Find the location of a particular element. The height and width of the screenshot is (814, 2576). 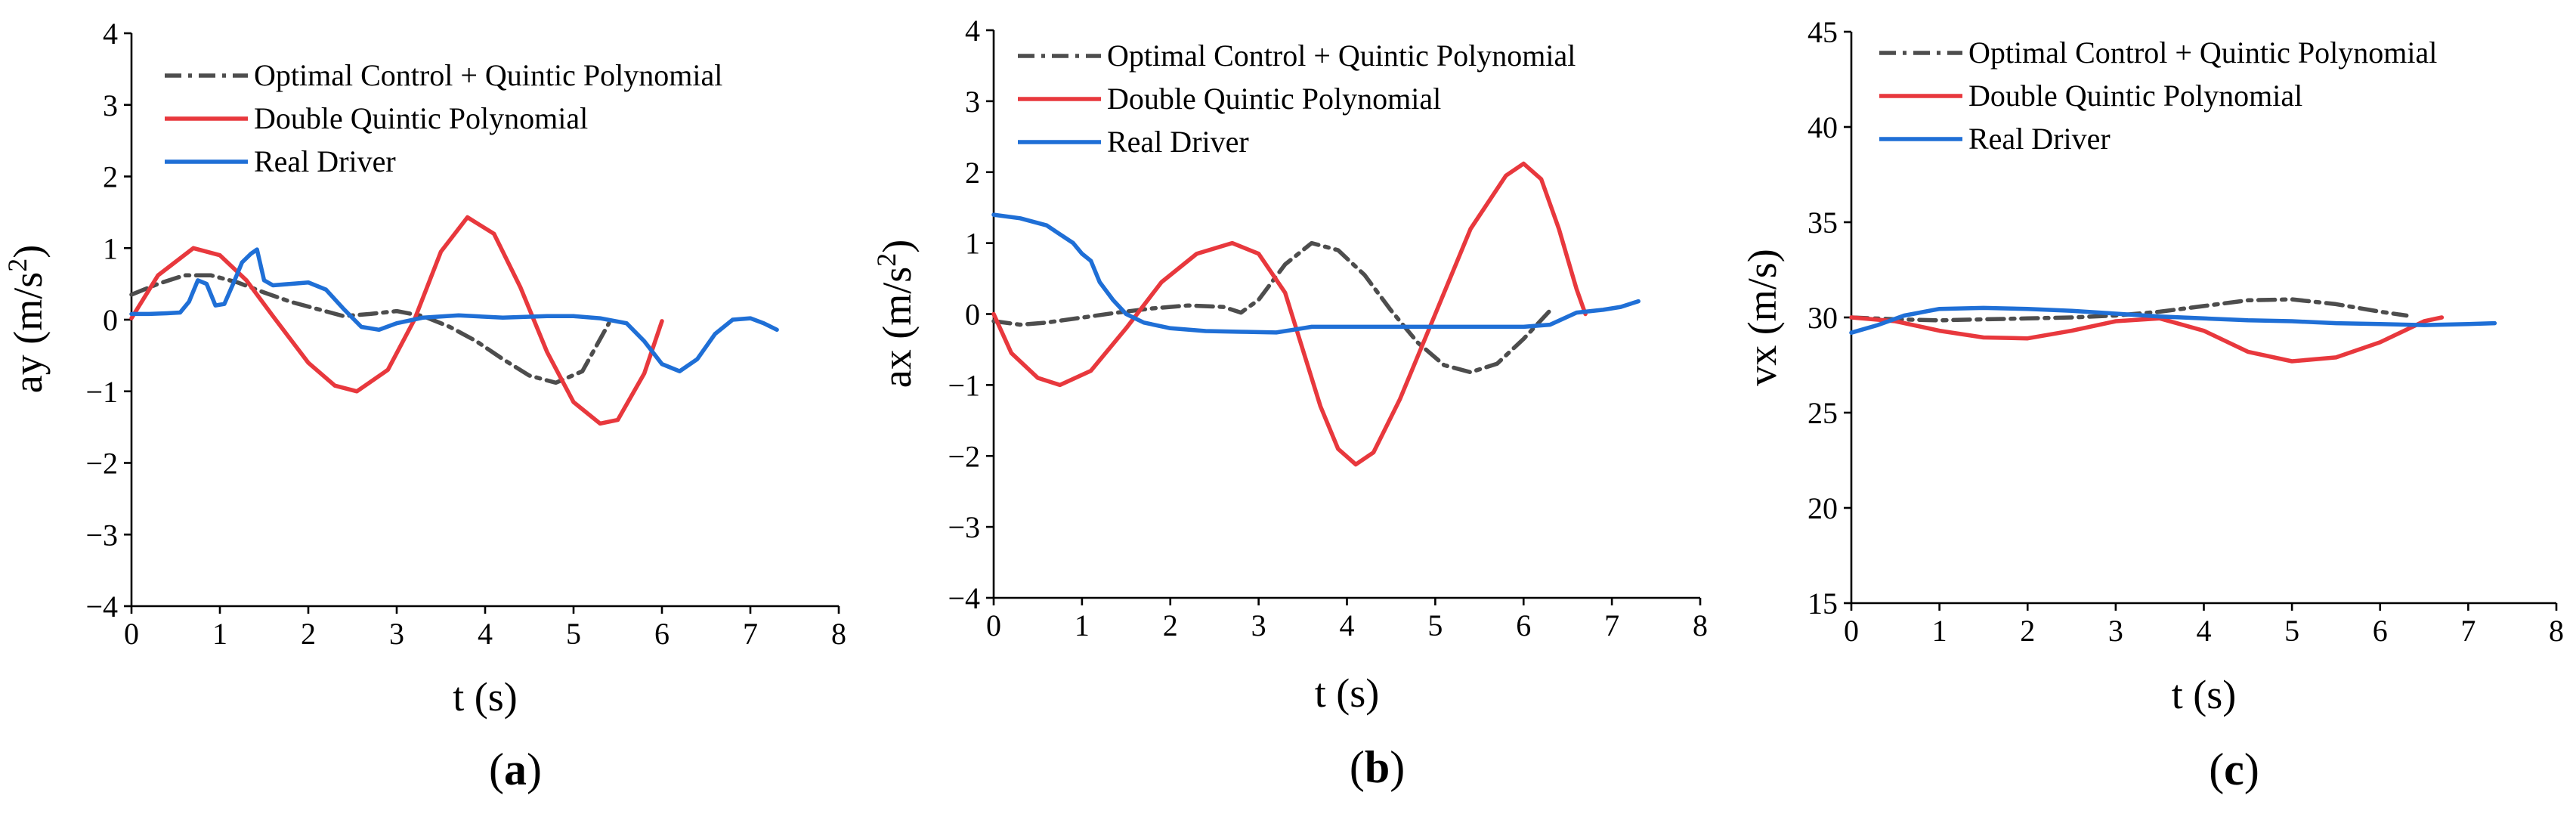

y-axis-title: vx (m/s) is located at coordinates (1762, 317).